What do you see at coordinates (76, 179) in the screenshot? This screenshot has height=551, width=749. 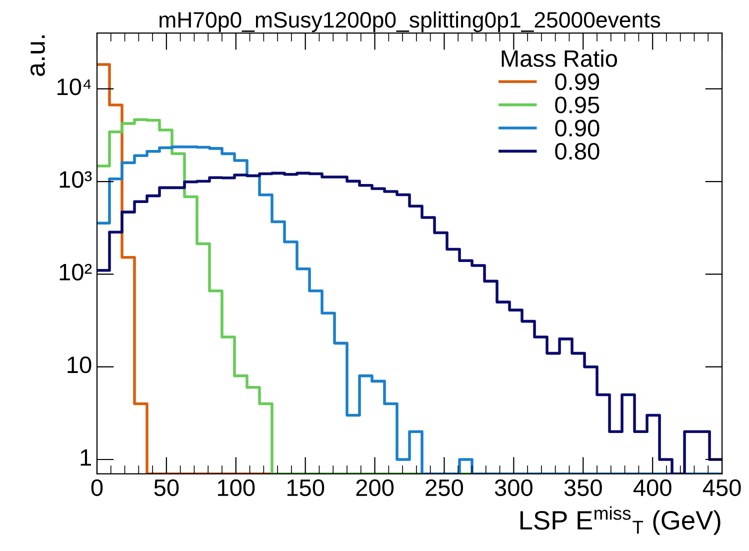 I see `y-tick-label: 10³` at bounding box center [76, 179].